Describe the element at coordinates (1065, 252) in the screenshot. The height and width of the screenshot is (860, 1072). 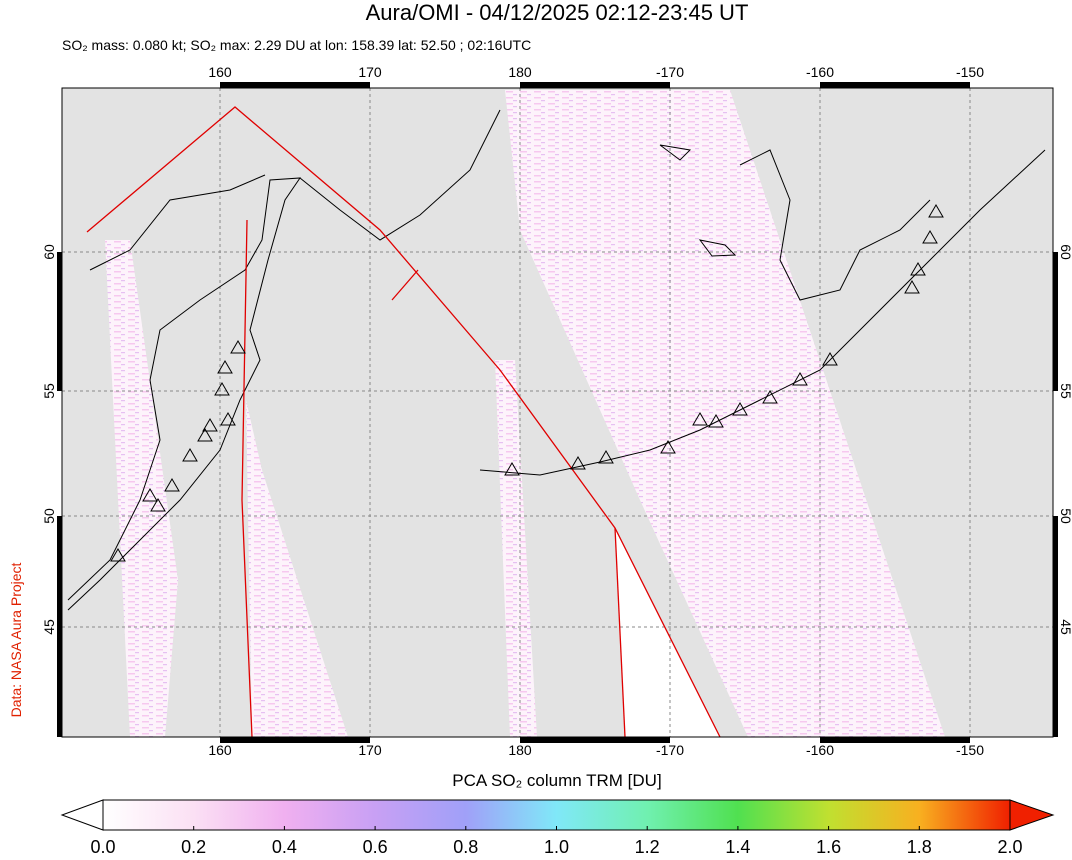
I see `lat-label-right: 60` at that location.